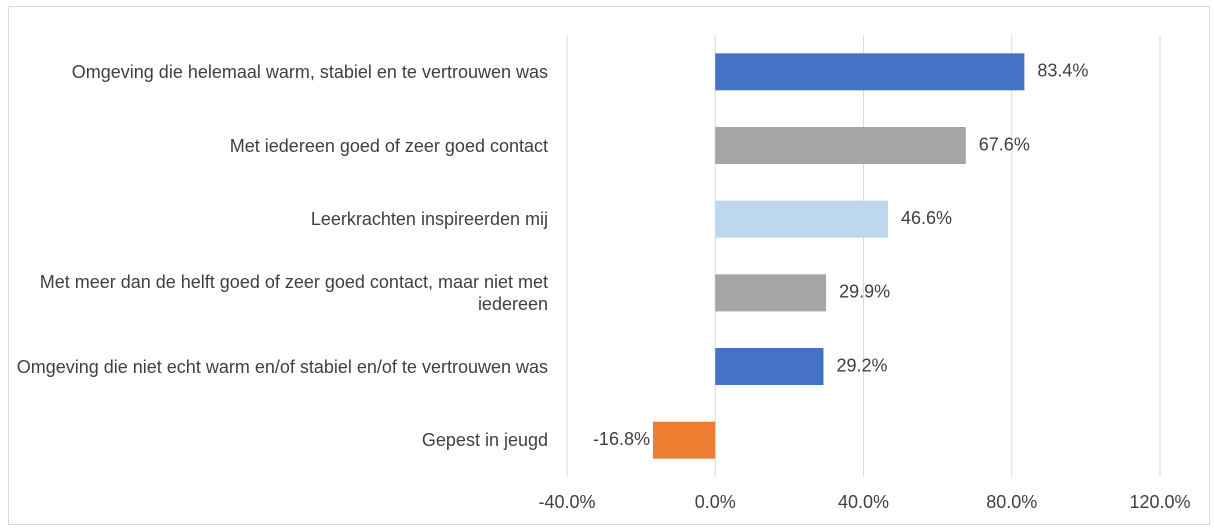 The width and height of the screenshot is (1214, 528). Describe the element at coordinates (429, 219) in the screenshot. I see `y-tick-label: Leerkrachten inspireerden mij` at that location.